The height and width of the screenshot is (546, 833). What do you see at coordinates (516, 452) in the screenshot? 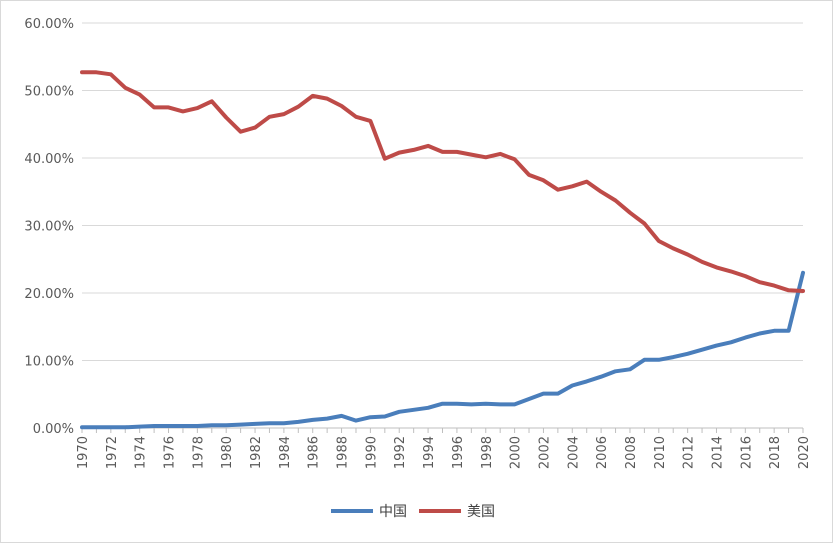
I see `x-tick-label: 2000` at bounding box center [516, 452].